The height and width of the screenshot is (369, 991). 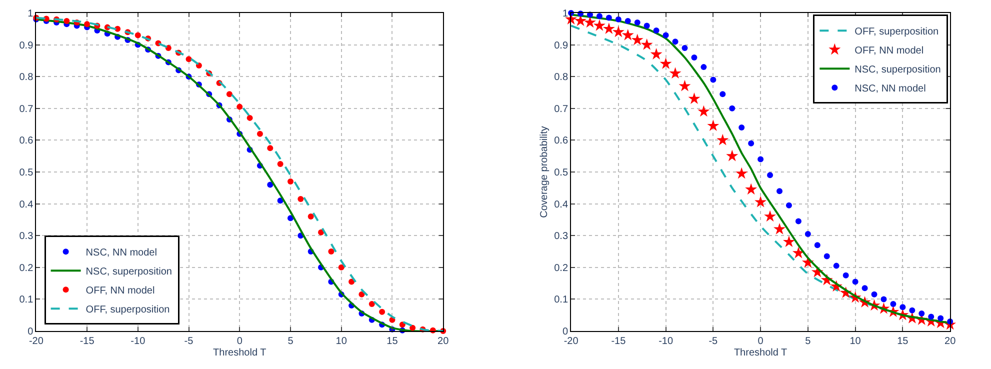 What do you see at coordinates (889, 50) in the screenshot?
I see `legend-label: OFF, NN model` at bounding box center [889, 50].